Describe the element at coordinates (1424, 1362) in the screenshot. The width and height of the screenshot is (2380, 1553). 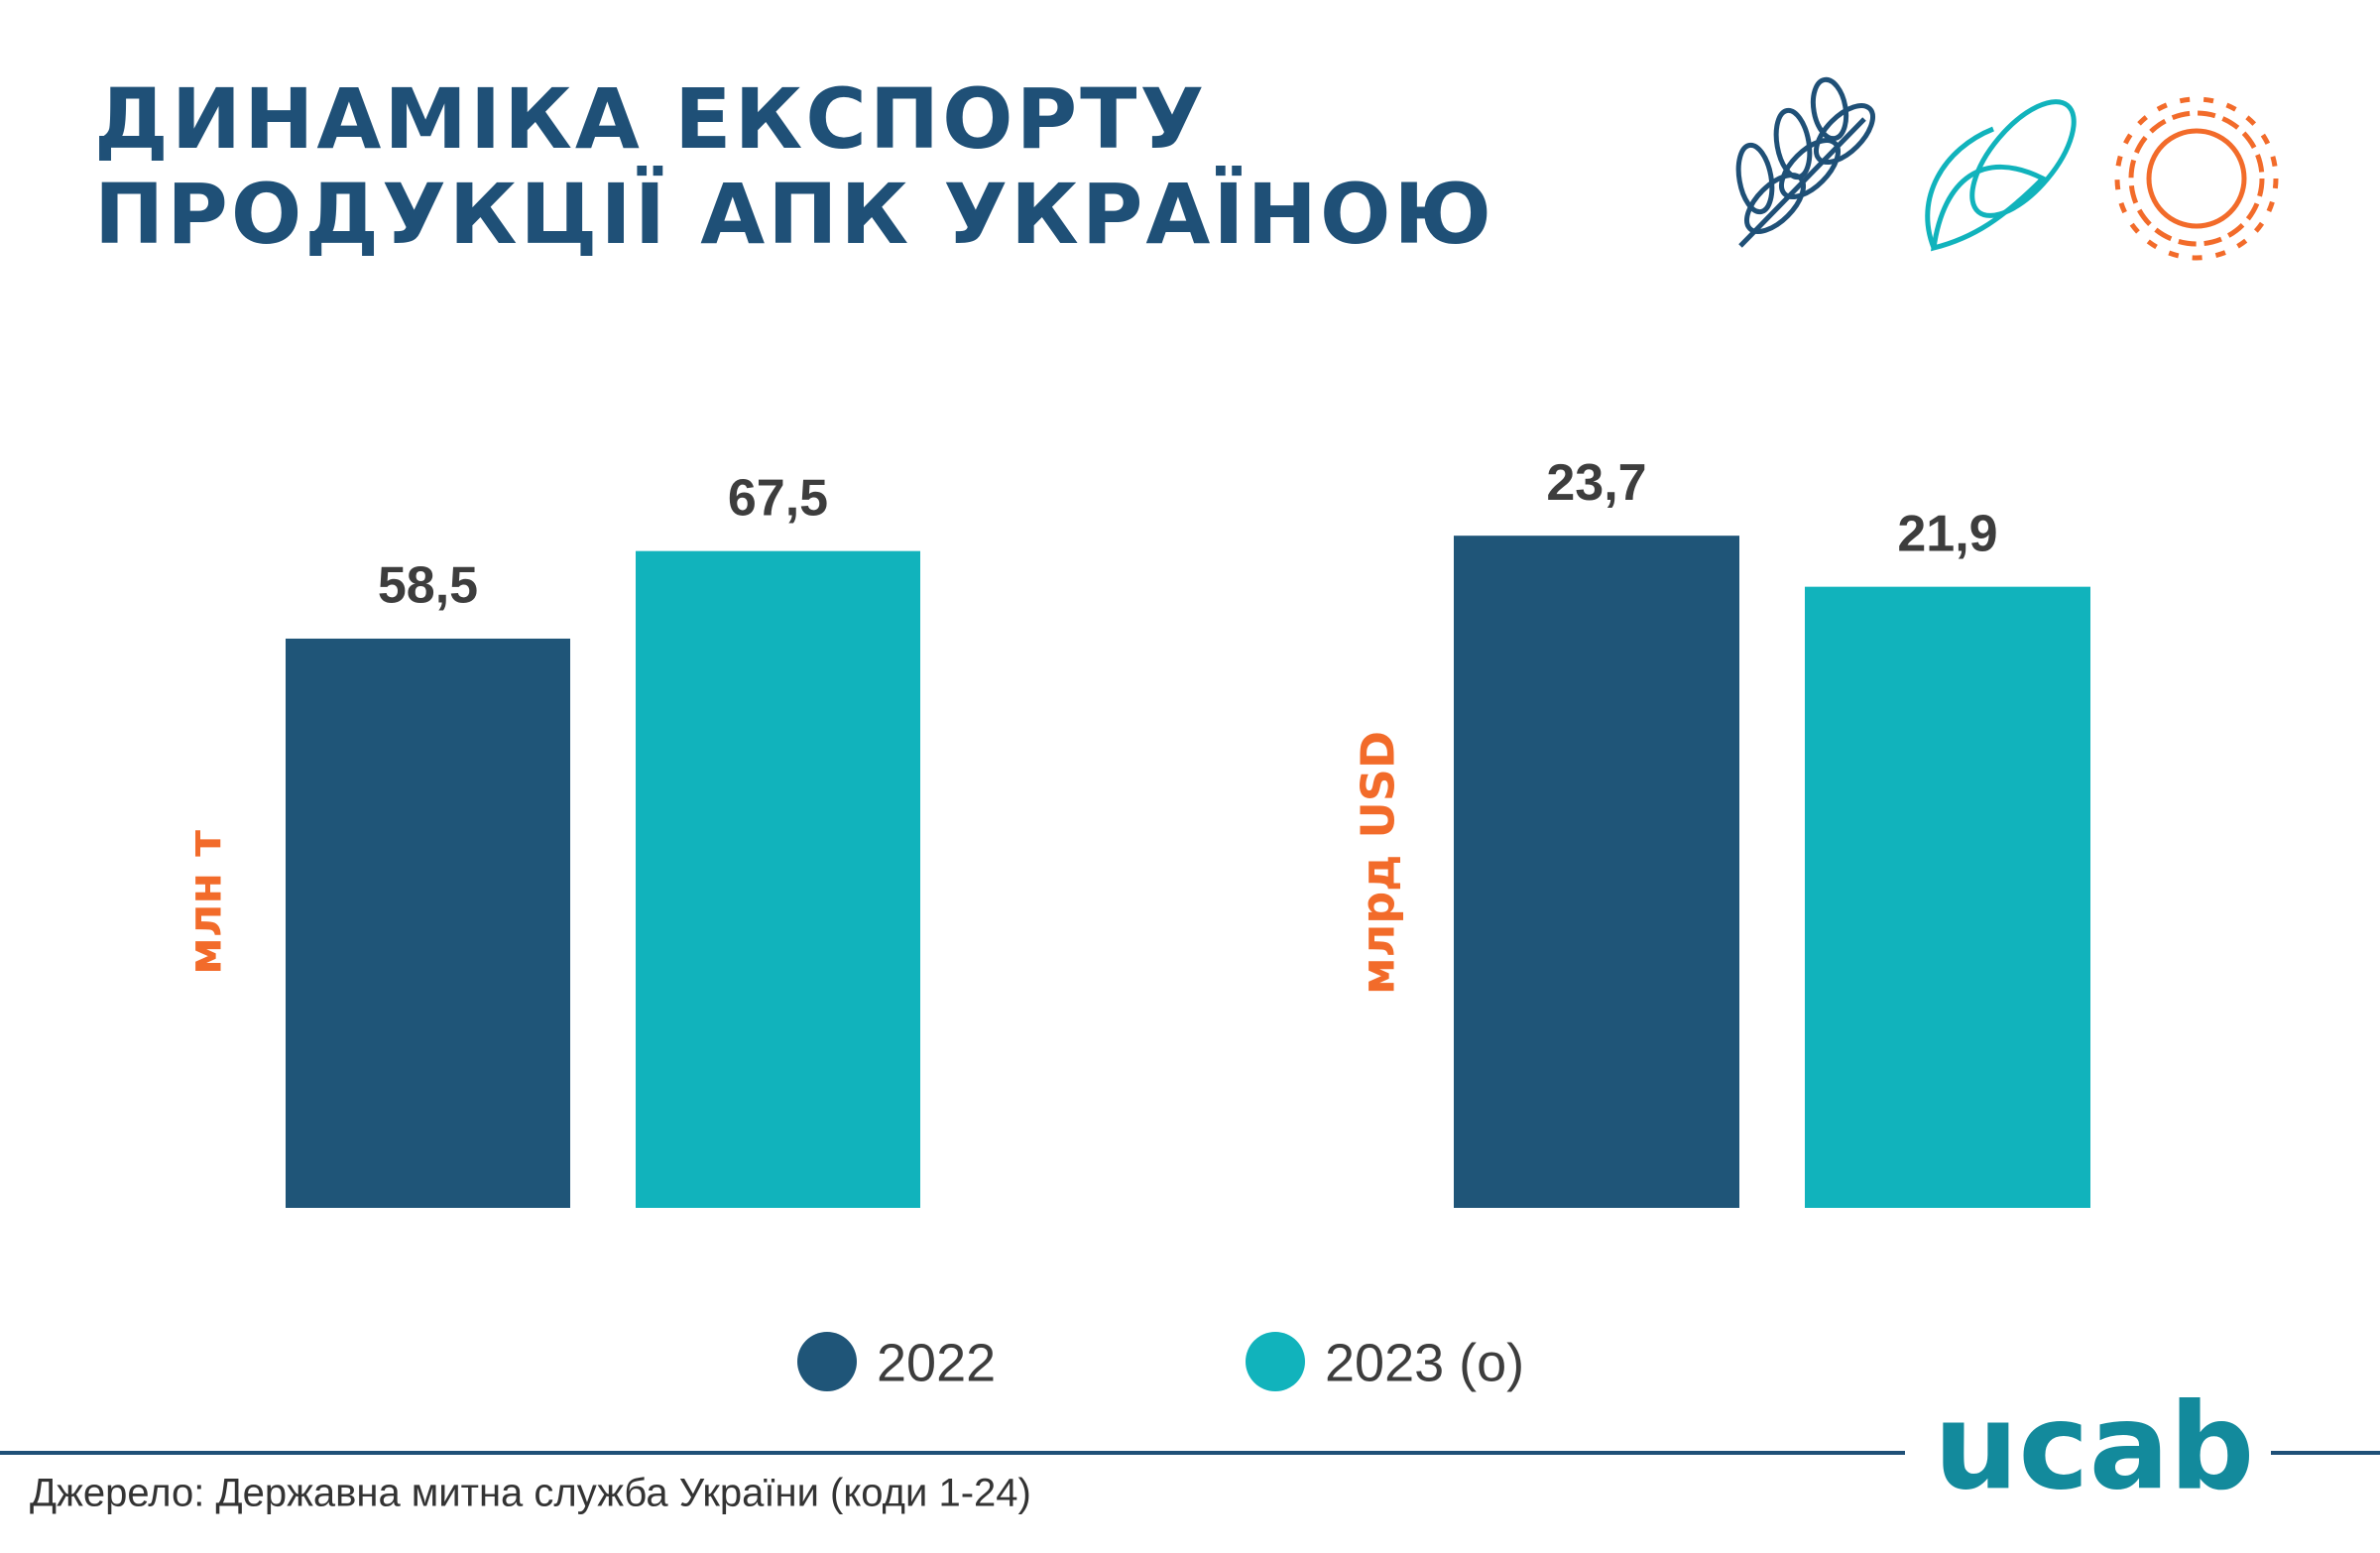
I see `legend-label: 2023 (о)` at that location.